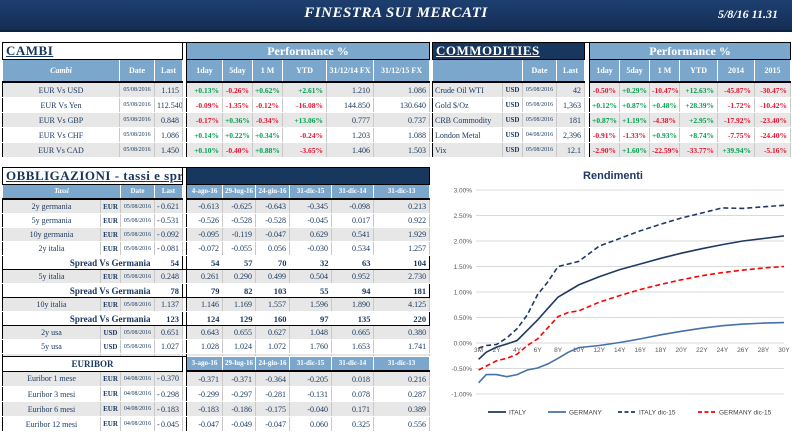 This screenshot has width=792, height=432. I want to click on last-cell: 1.027, so click(169, 346).